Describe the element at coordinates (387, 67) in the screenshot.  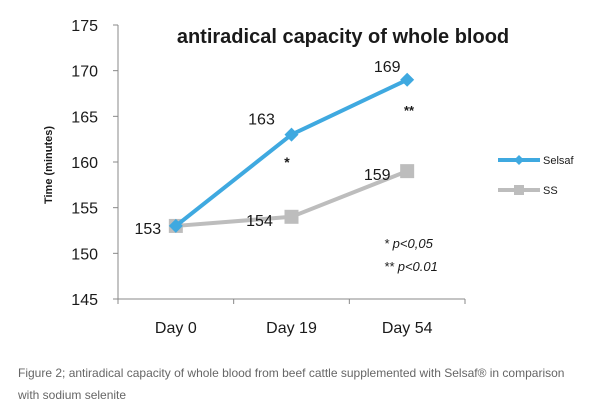
I see `data-label-selsaf: 169` at that location.